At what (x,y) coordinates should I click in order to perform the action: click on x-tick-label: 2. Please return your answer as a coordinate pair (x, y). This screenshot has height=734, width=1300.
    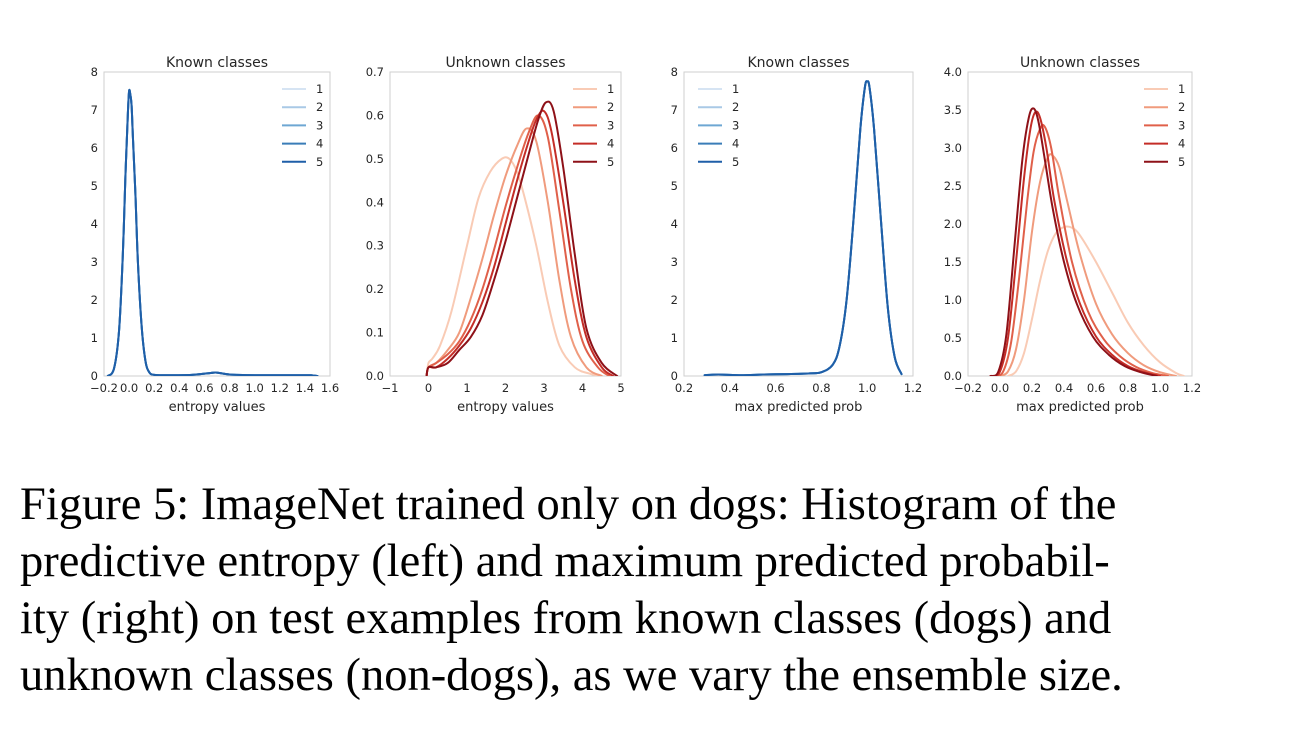
    Looking at the image, I should click on (505, 388).